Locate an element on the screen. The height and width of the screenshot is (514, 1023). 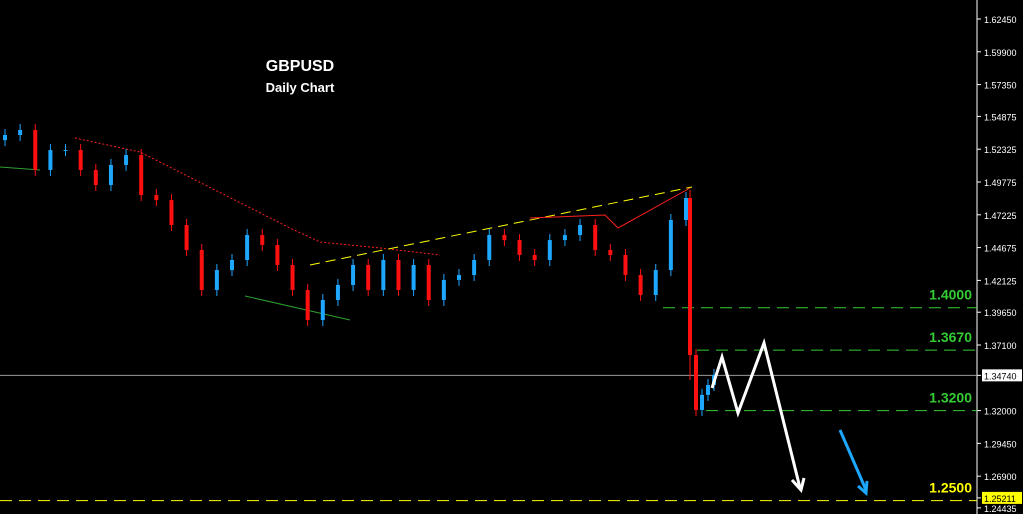
y-tick-label: 1.25211 is located at coordinates (1000, 499).